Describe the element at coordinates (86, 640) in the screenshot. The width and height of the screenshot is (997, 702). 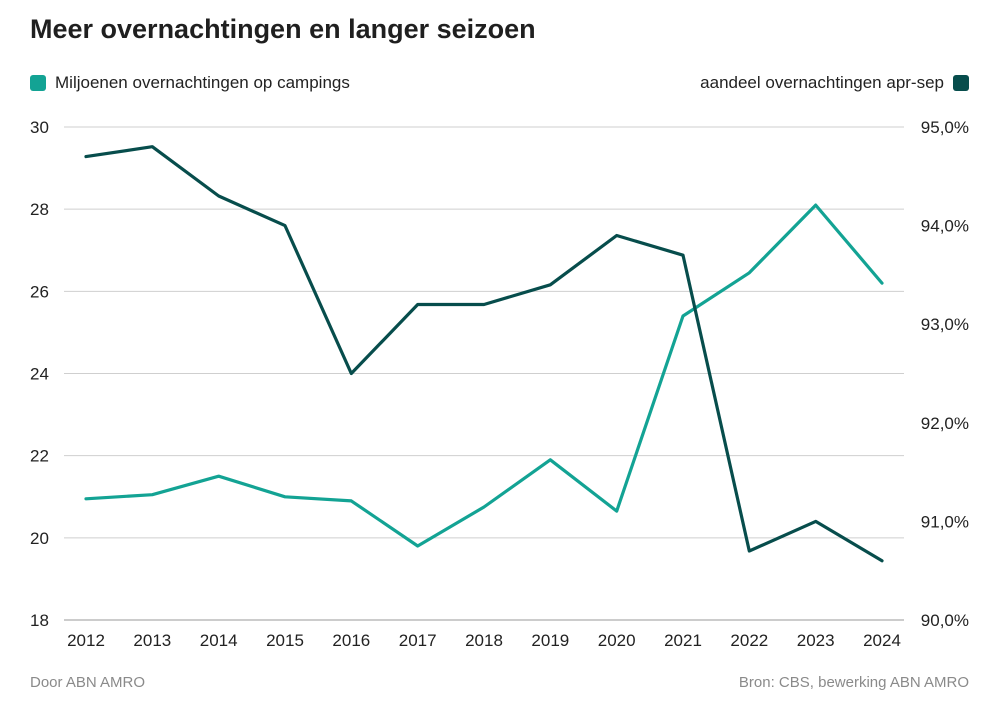
I see `x-tick-label: 2012` at that location.